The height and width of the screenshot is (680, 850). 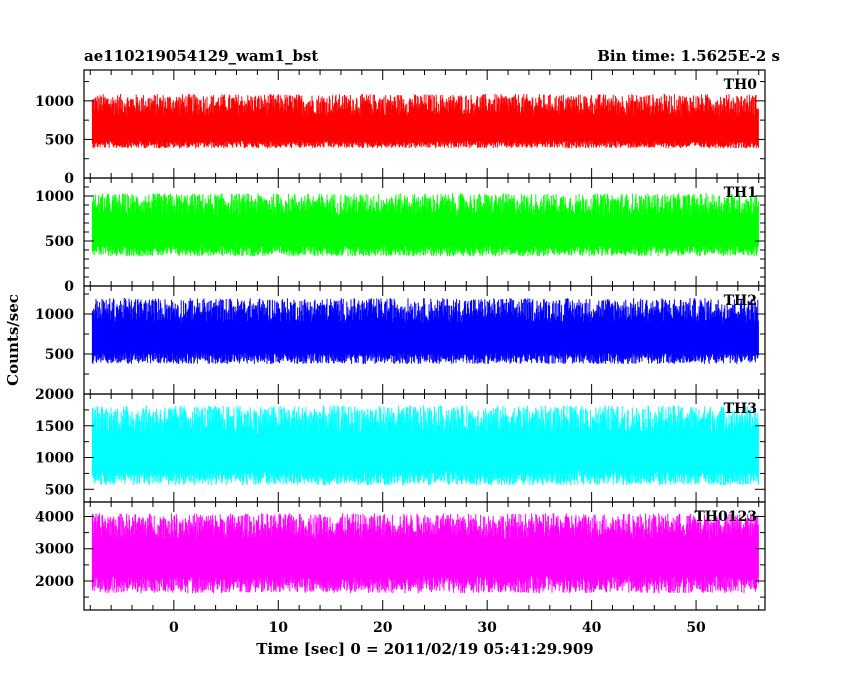 I want to click on y-tick-label: 1500, so click(x=54, y=427).